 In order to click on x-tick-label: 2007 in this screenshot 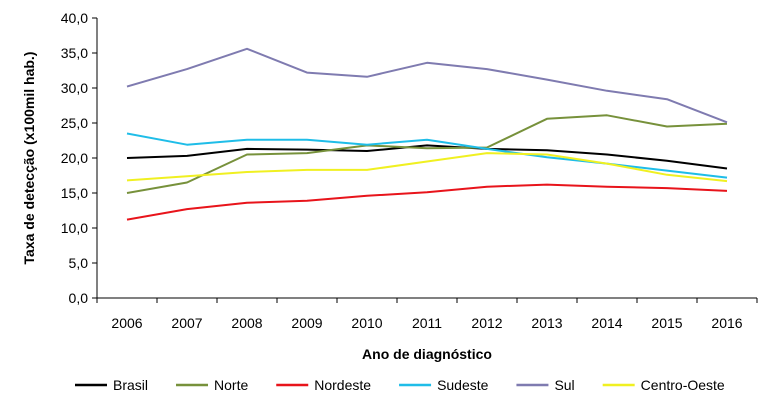, I will do `click(186, 323)`.